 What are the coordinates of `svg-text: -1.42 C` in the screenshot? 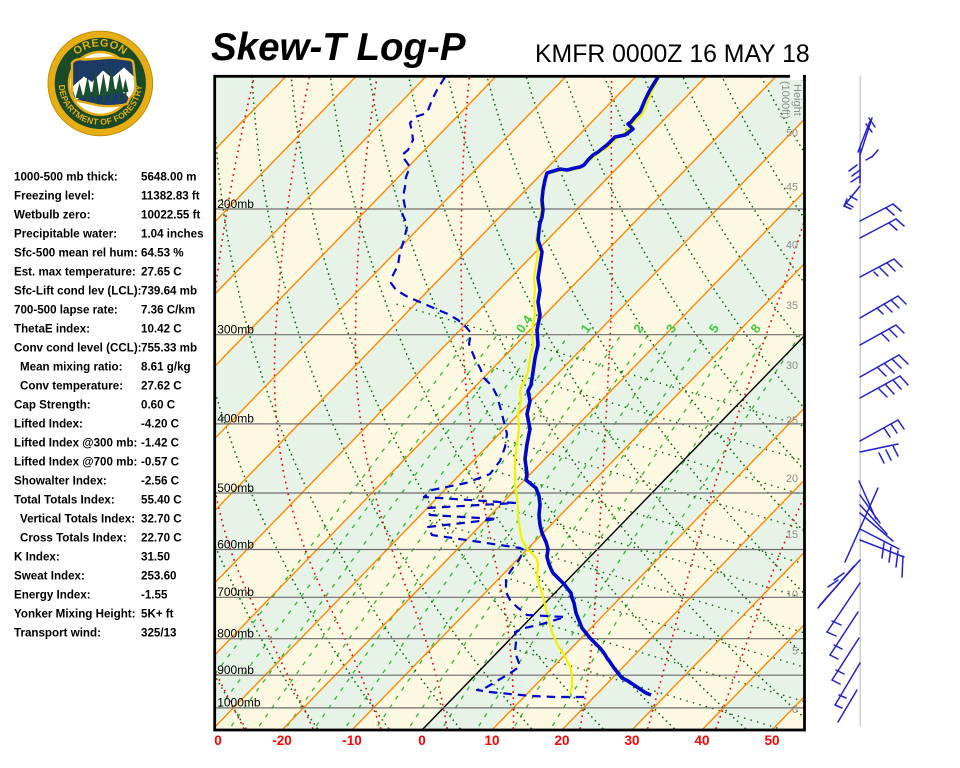 It's located at (160, 443).